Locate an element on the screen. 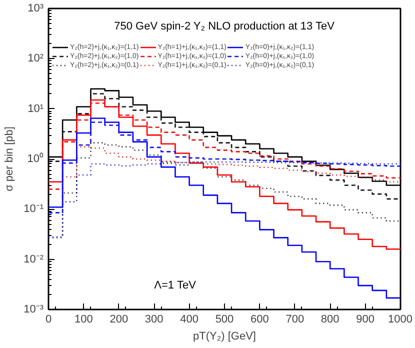 The height and width of the screenshot is (348, 415). x-tick-label: 600 is located at coordinates (259, 320).